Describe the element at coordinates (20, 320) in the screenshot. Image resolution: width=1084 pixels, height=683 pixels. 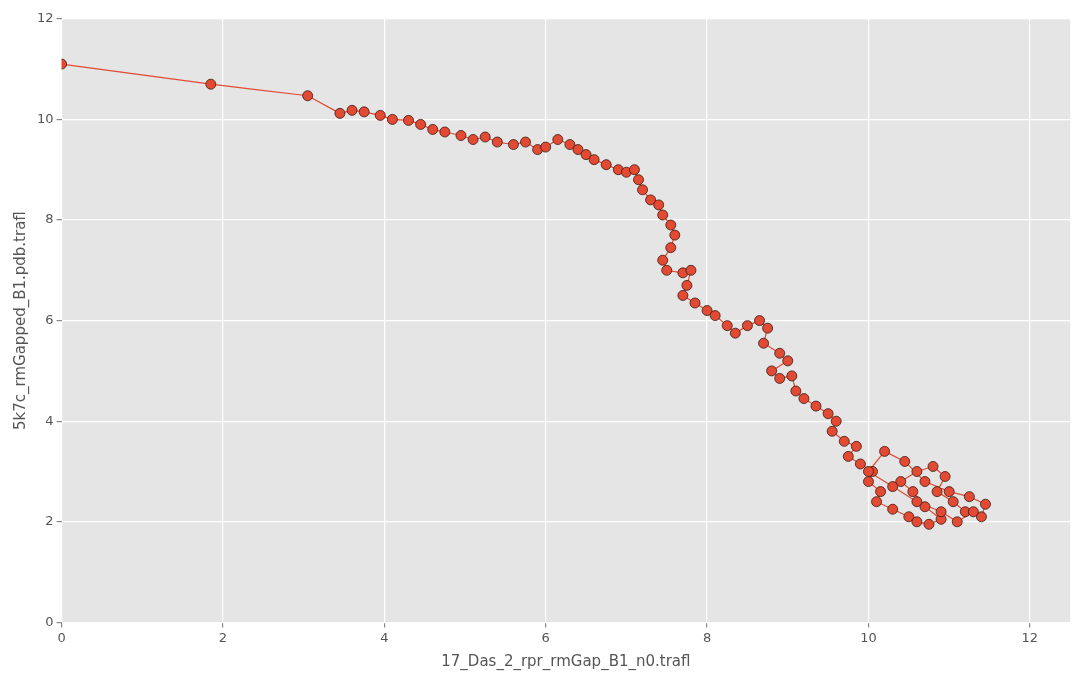
I see `y-axis-title: 5k7c_rmGapped_B1.pdb.trafl` at that location.